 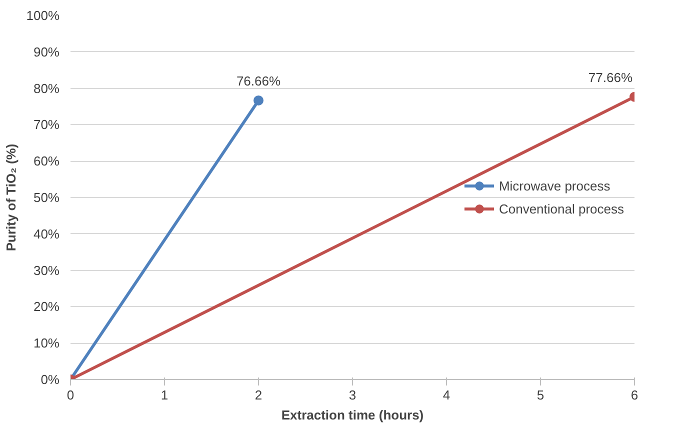 I want to click on legend-label: Conventional process, so click(x=561, y=208).